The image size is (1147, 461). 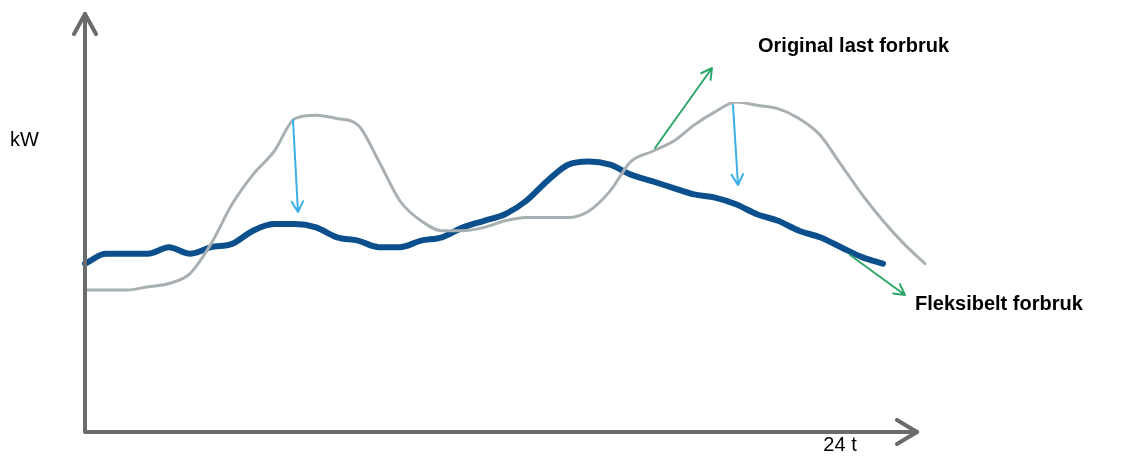 What do you see at coordinates (840, 443) in the screenshot?
I see `x-axis-title: 24 t` at bounding box center [840, 443].